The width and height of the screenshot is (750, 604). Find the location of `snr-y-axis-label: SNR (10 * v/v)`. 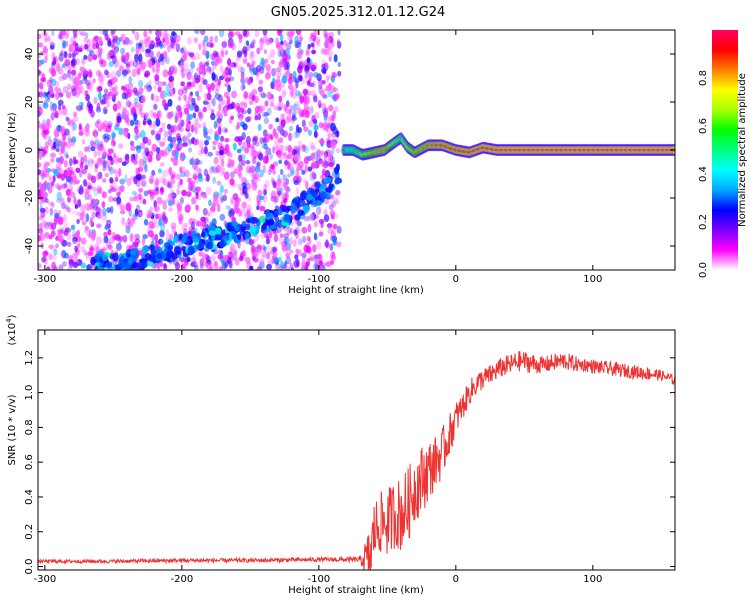

snr-y-axis-label: SNR (10 * v/v) is located at coordinates (12, 429).